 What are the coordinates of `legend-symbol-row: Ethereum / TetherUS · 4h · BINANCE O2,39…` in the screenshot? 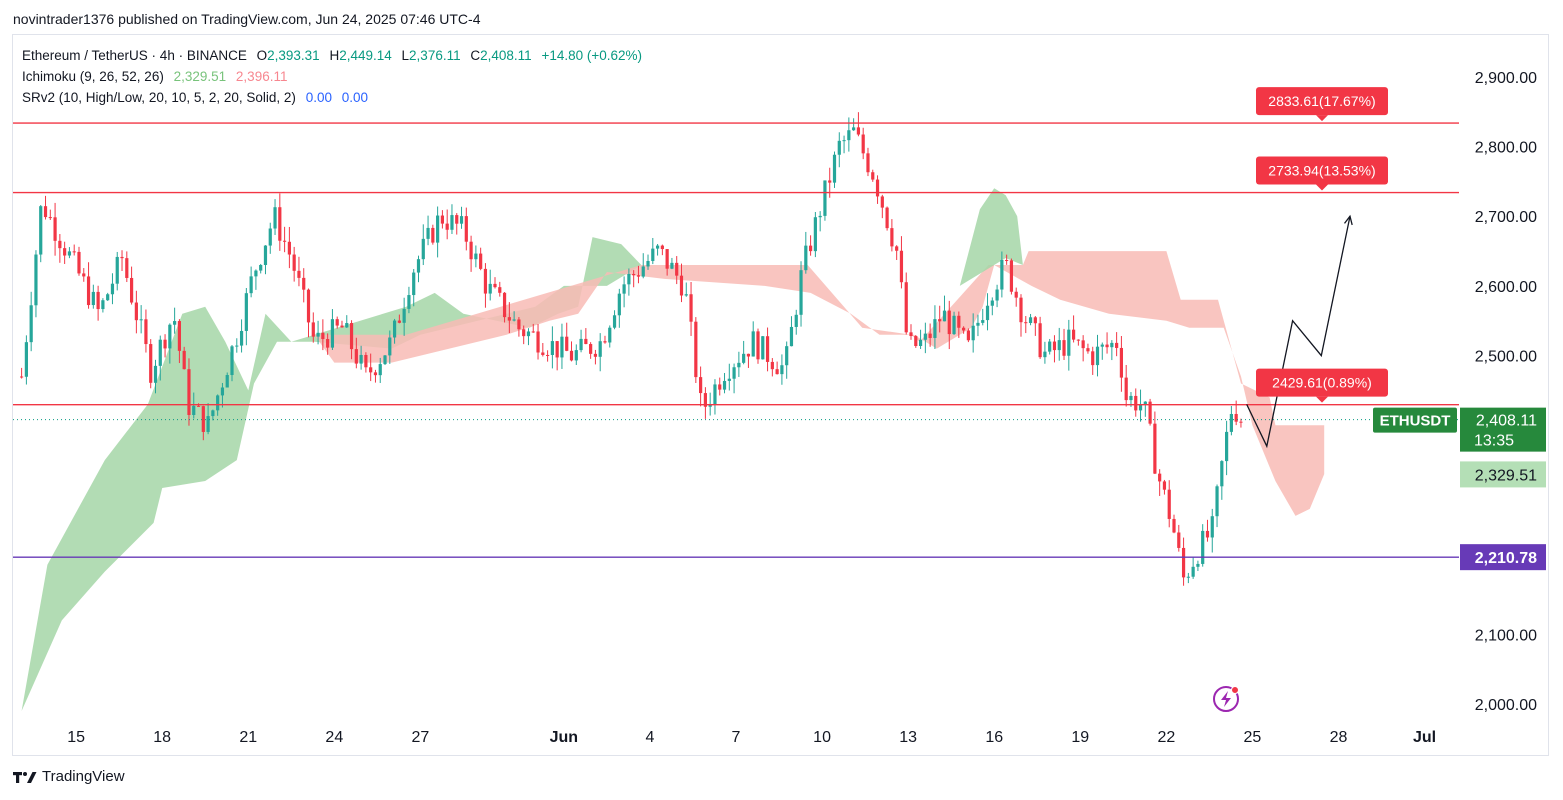 It's located at (332, 55).